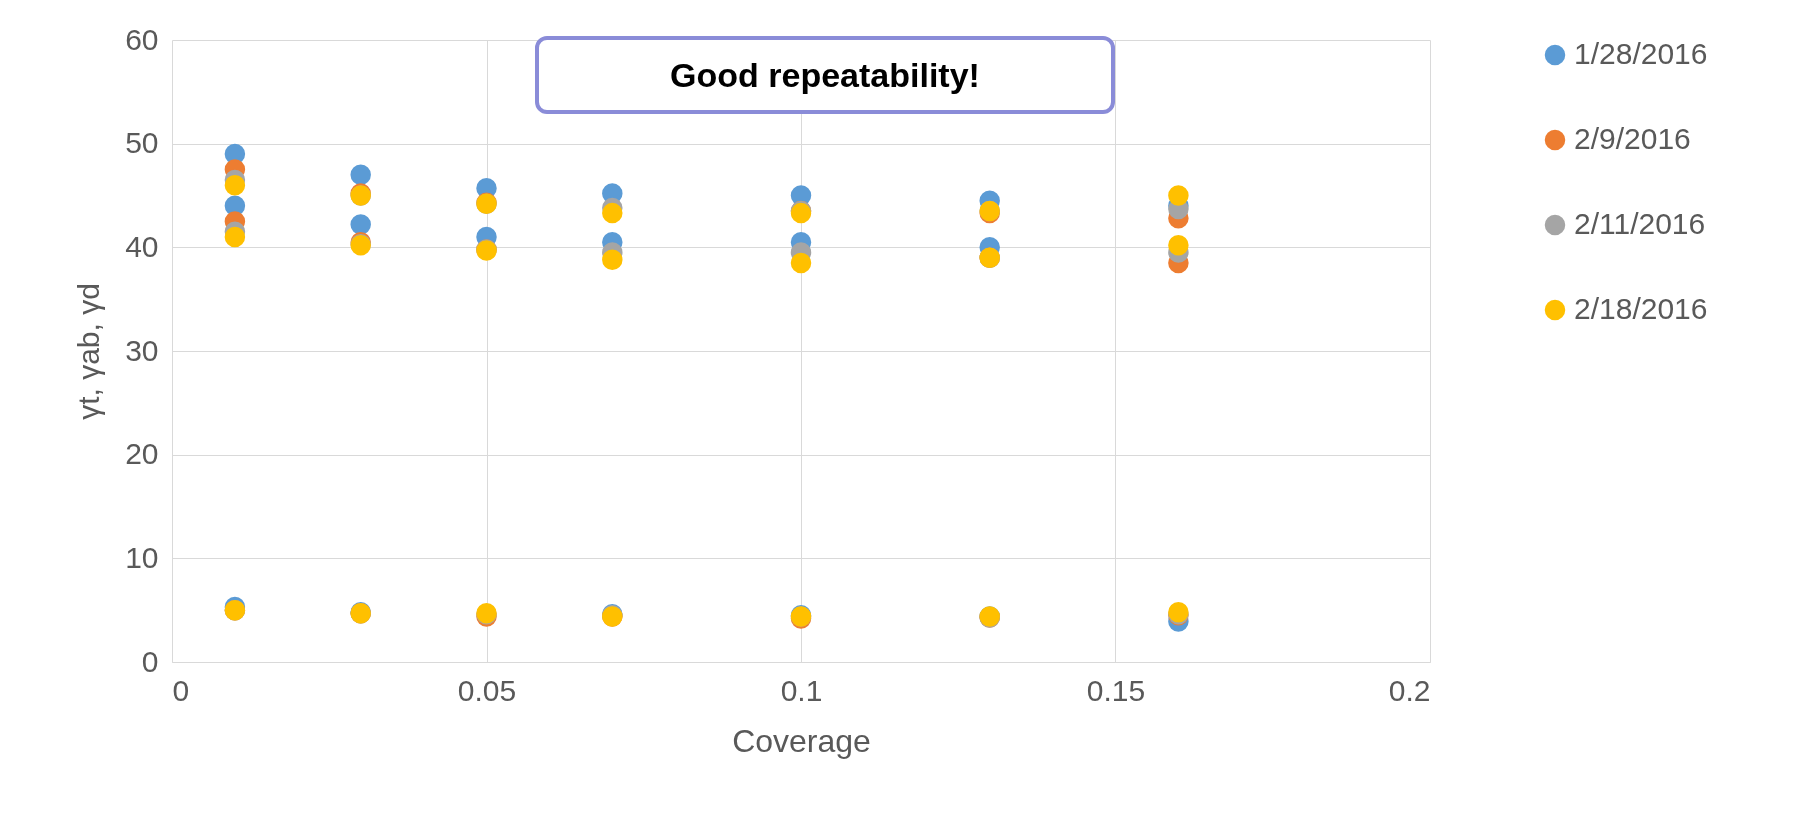 This screenshot has height=816, width=1806. Describe the element at coordinates (801, 740) in the screenshot. I see `x-axis-title: Coverage` at that location.